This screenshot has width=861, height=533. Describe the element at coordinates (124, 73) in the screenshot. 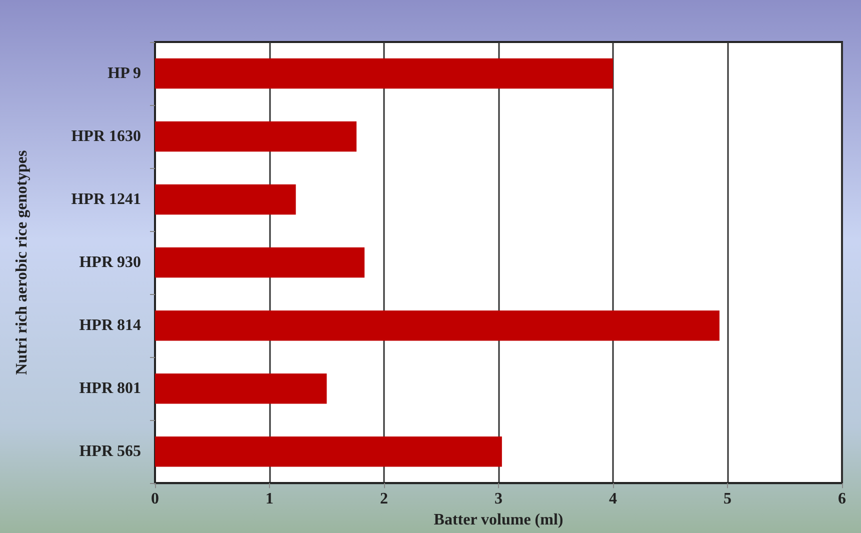

I see `y-tick-label: HP 9` at that location.